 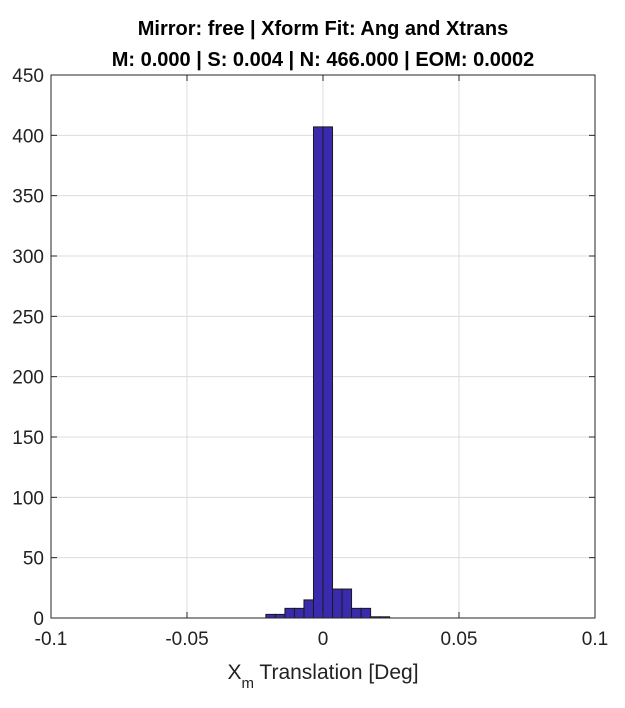 I want to click on y-tick-label: 300, so click(x=28, y=257).